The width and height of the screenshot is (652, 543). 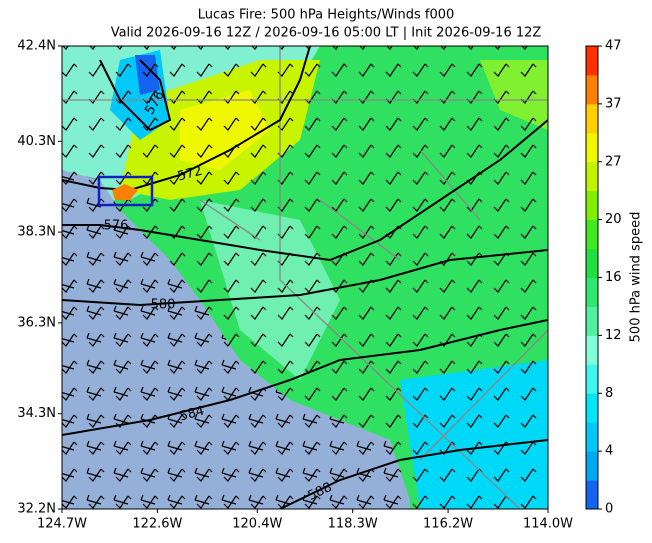 What do you see at coordinates (613, 277) in the screenshot?
I see `colorbar-tick-label: 16` at bounding box center [613, 277].